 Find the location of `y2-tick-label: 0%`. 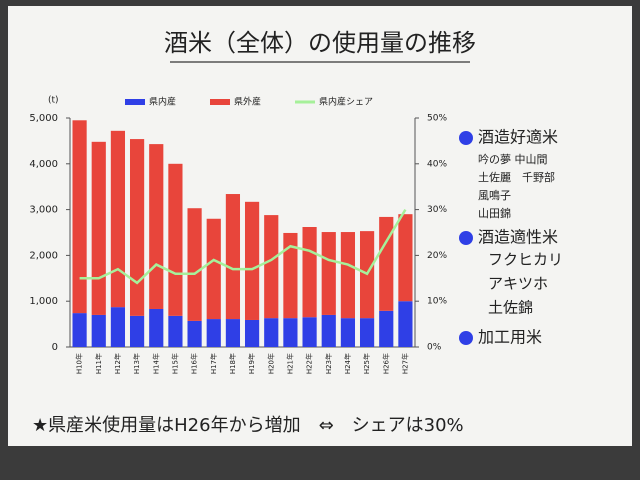

y2-tick-label: 0% is located at coordinates (434, 348).